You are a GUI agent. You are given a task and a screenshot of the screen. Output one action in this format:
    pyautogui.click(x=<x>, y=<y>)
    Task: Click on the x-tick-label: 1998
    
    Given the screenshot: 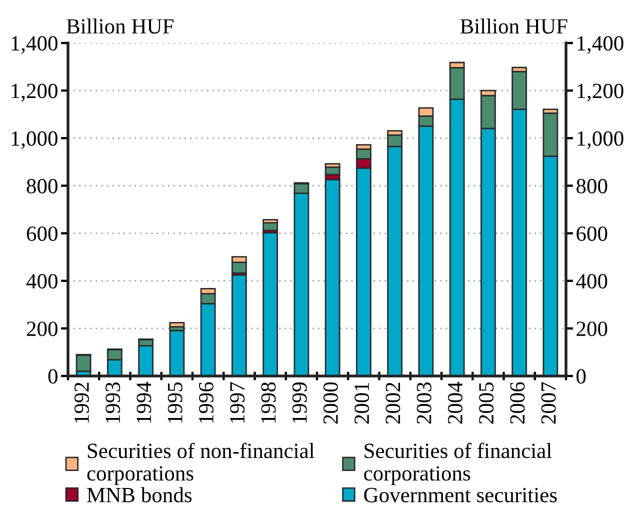 What is the action you would take?
    pyautogui.click(x=268, y=402)
    